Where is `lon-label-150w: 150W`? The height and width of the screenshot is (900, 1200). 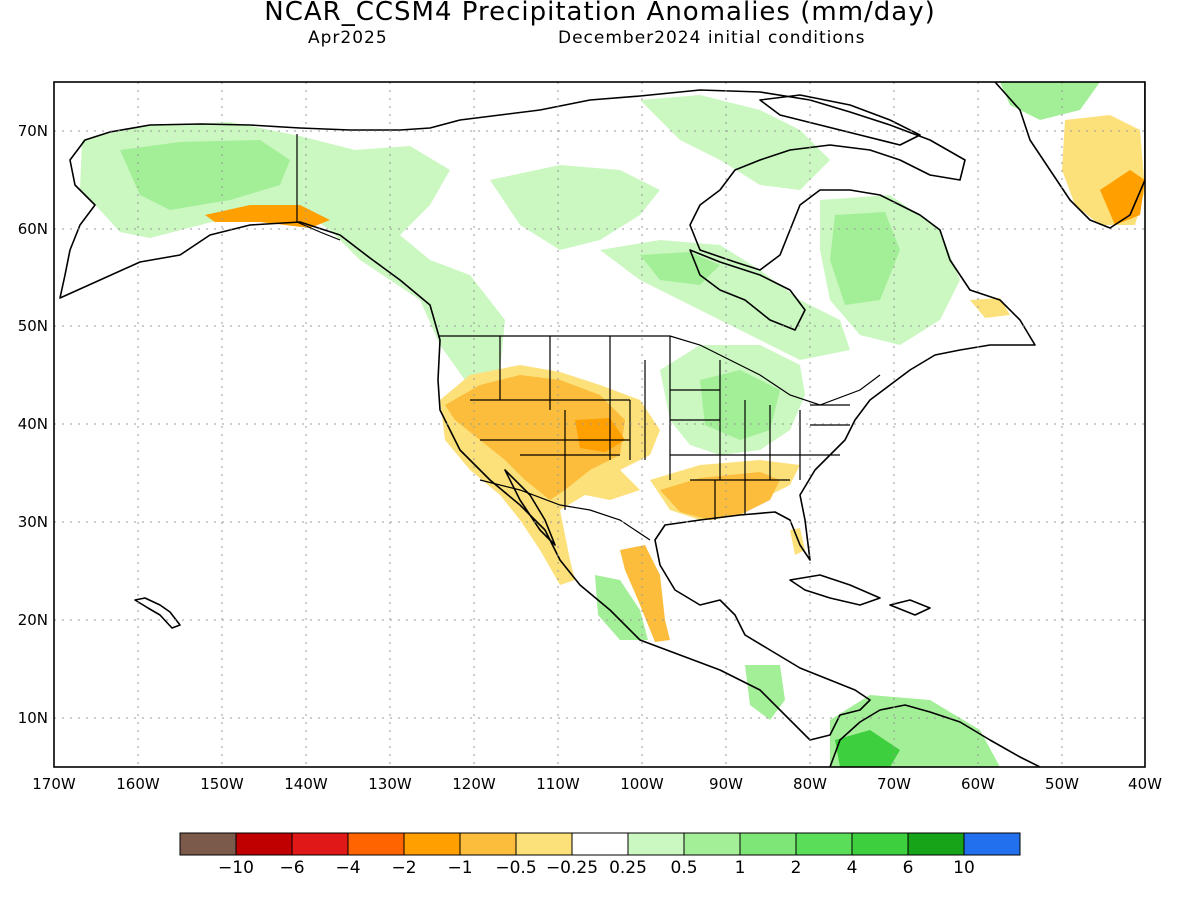 lon-label-150w: 150W is located at coordinates (222, 784).